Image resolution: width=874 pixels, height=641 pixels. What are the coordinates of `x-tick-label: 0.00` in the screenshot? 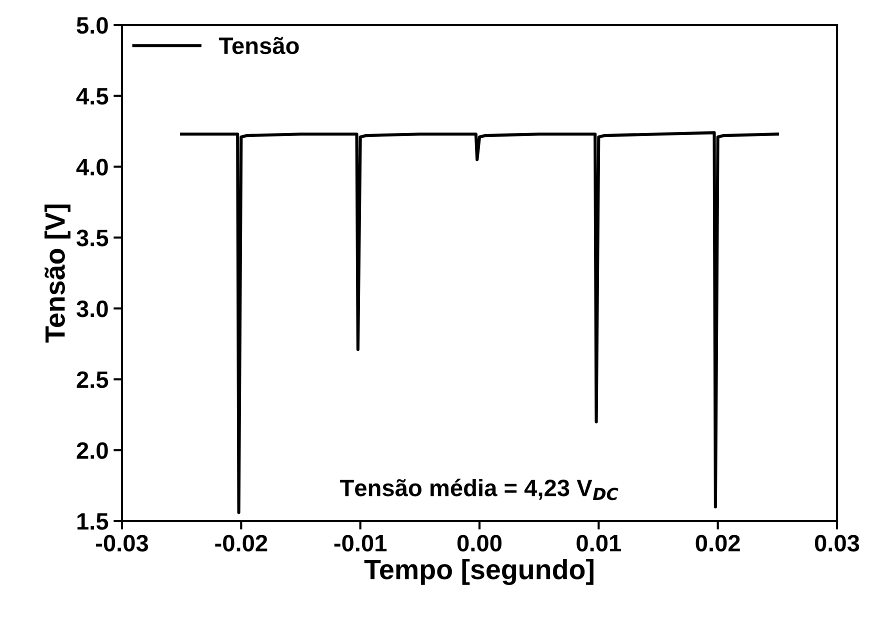 It's located at (479, 543).